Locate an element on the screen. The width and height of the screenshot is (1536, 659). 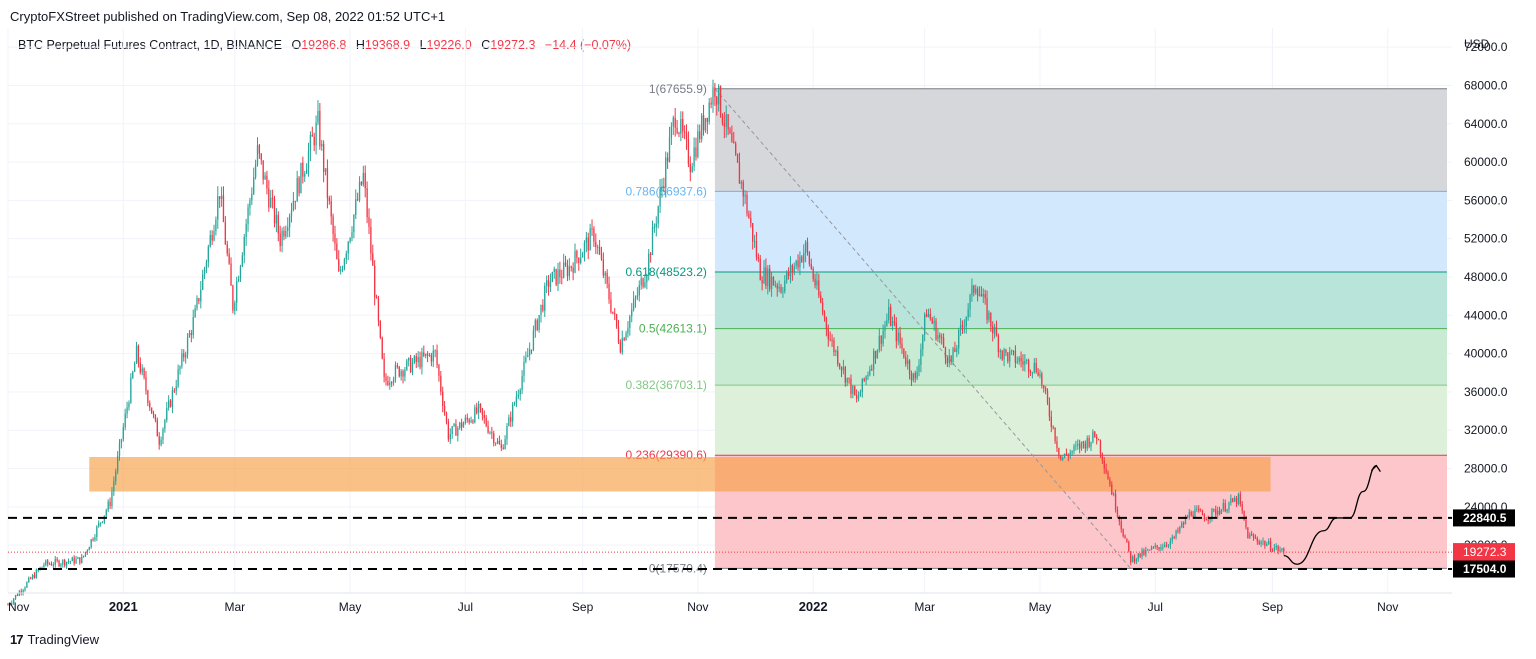
orange-support-zone is located at coordinates (680, 474).